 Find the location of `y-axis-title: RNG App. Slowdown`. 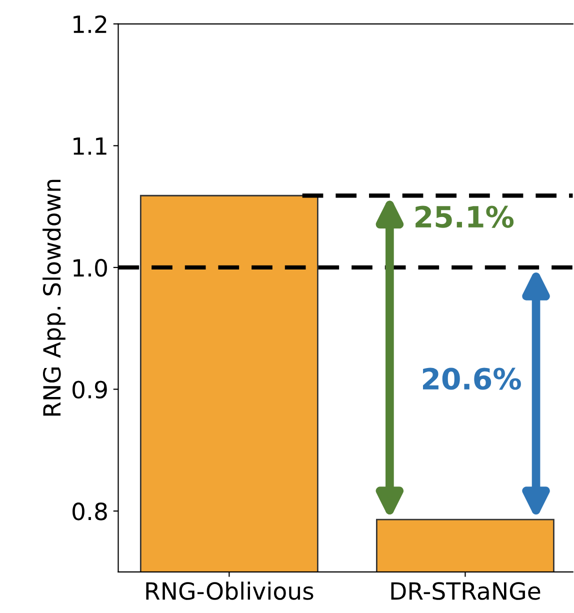

y-axis-title: RNG App. Slowdown is located at coordinates (54, 298).